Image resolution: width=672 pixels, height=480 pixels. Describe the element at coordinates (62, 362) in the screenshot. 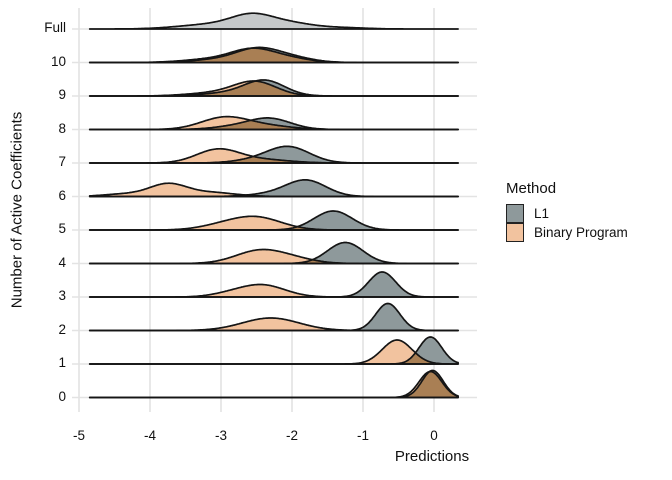

I see `y-tick-label: 1` at that location.